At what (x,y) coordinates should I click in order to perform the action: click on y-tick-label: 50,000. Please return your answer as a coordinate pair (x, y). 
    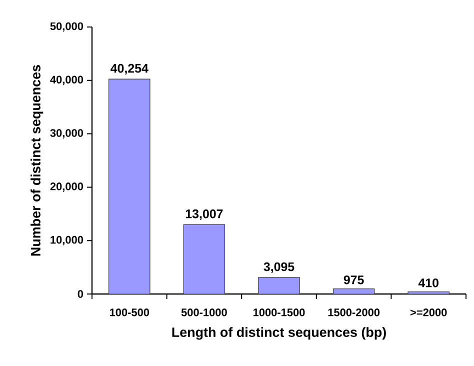
    Looking at the image, I should click on (67, 27).